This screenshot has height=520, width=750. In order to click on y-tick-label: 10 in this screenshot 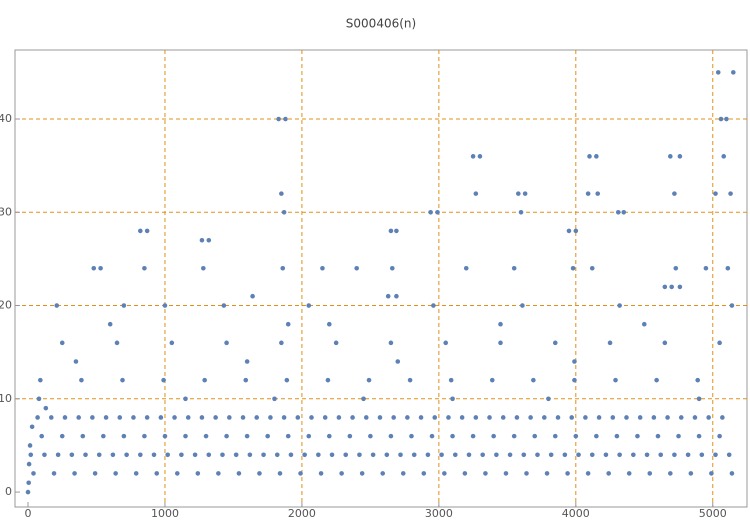, I will do `click(6, 398)`.